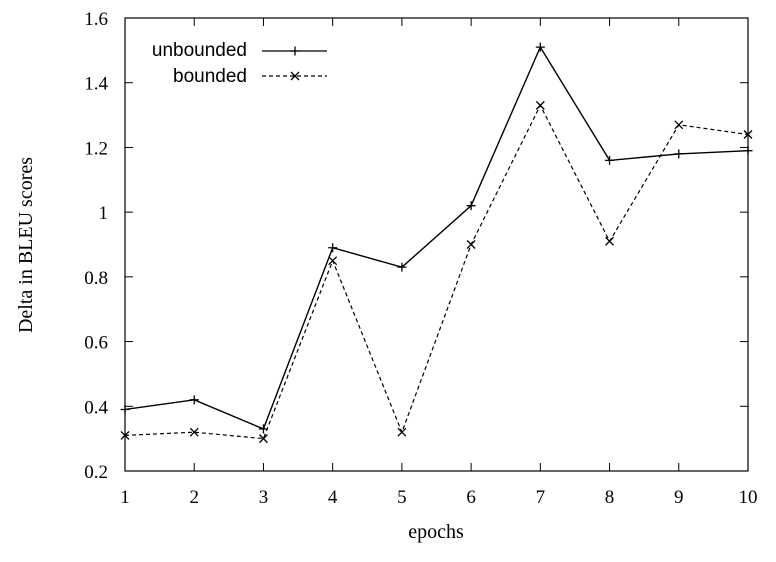 This screenshot has height=562, width=776. What do you see at coordinates (96, 343) in the screenshot?
I see `y-tick-label: 0.6` at bounding box center [96, 343].